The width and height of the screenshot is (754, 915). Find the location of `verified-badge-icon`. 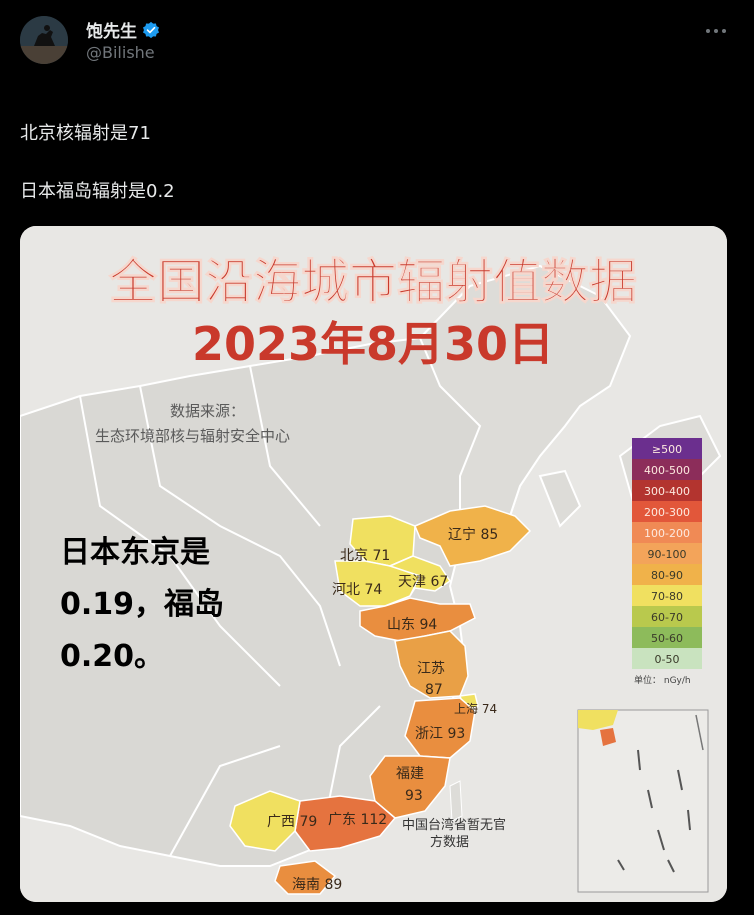

verified-badge-icon is located at coordinates (151, 29).